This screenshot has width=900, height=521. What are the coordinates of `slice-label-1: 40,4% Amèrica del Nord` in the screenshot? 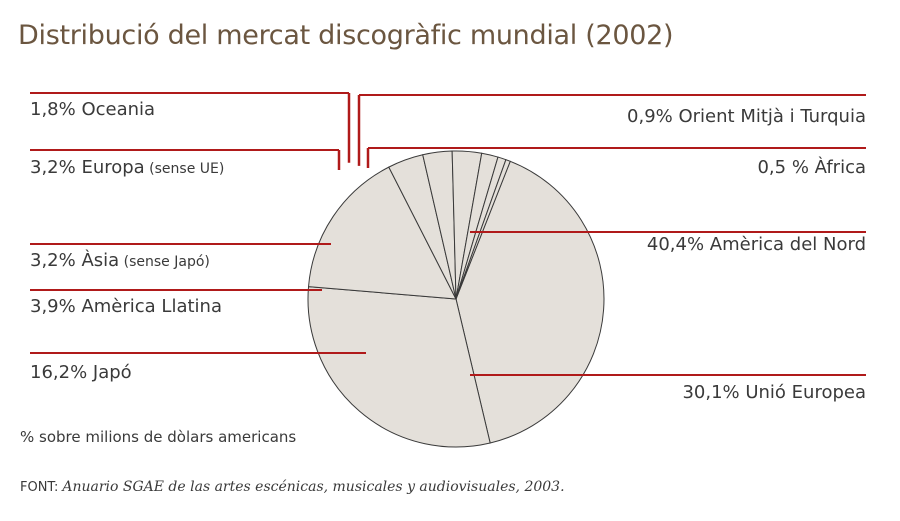 It's located at (756, 244).